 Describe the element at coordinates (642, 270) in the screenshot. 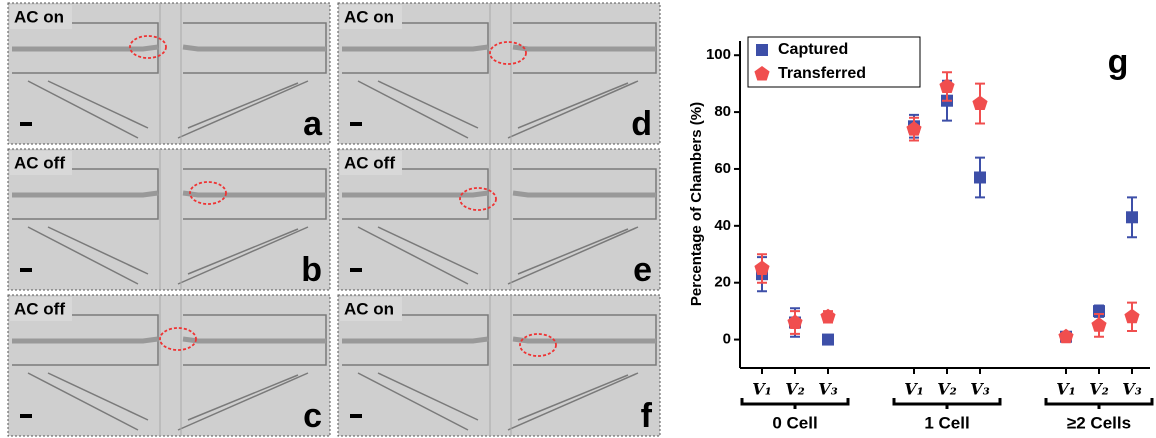

I see `panel-letter: e` at that location.